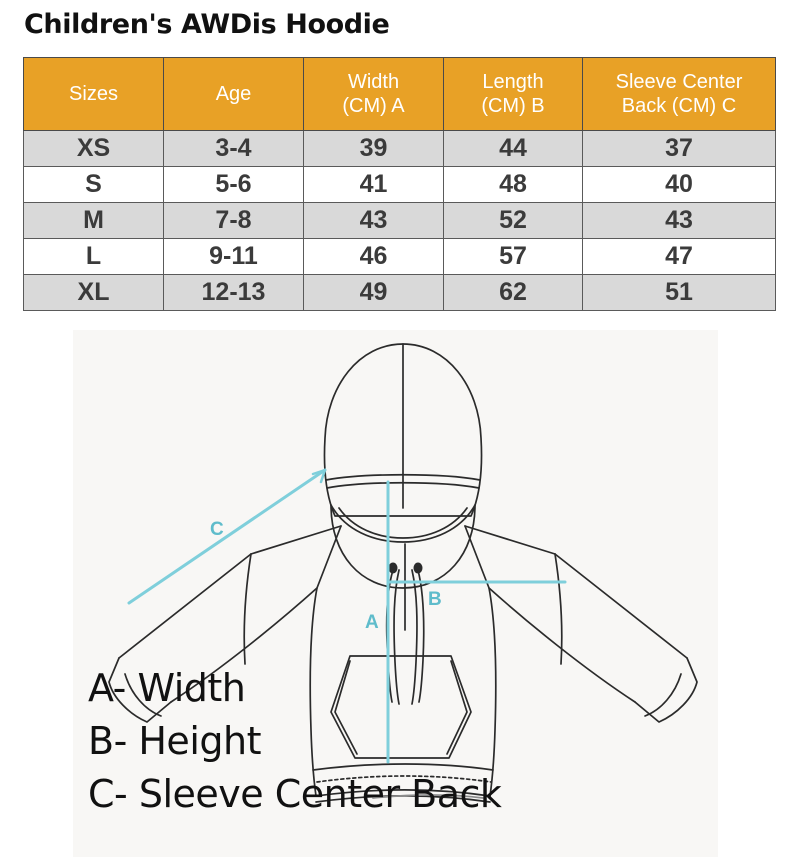 The width and height of the screenshot is (800, 857). What do you see at coordinates (513, 148) in the screenshot?
I see `cell-length: 44` at bounding box center [513, 148].